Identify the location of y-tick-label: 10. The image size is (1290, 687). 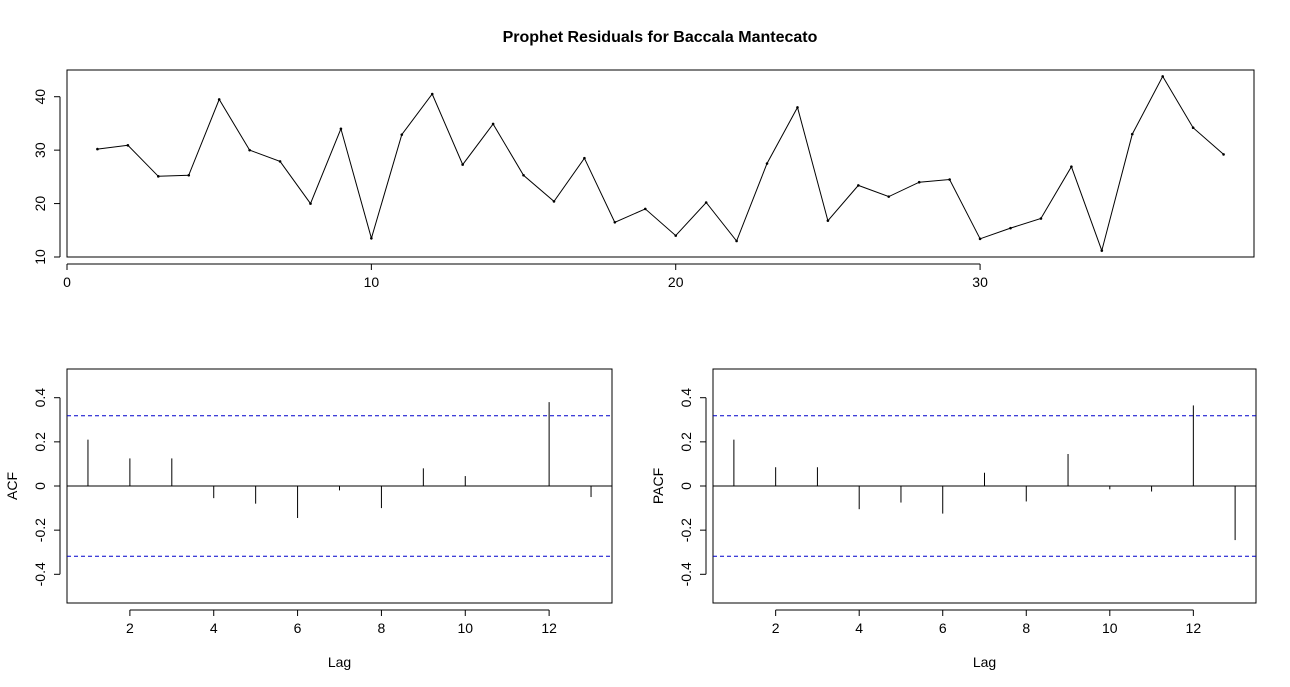
(40, 257).